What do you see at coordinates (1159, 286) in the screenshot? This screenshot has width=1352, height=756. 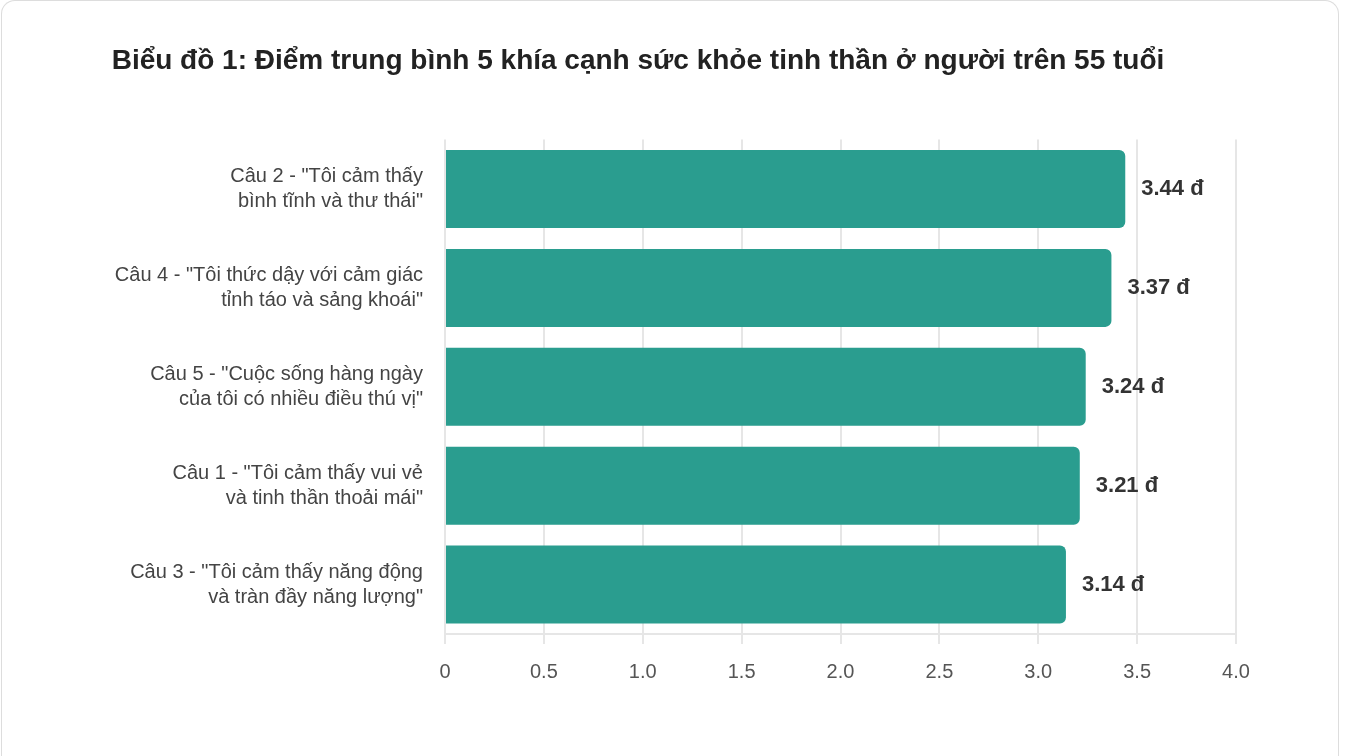 I see `data-label: 3.37 đ` at bounding box center [1159, 286].